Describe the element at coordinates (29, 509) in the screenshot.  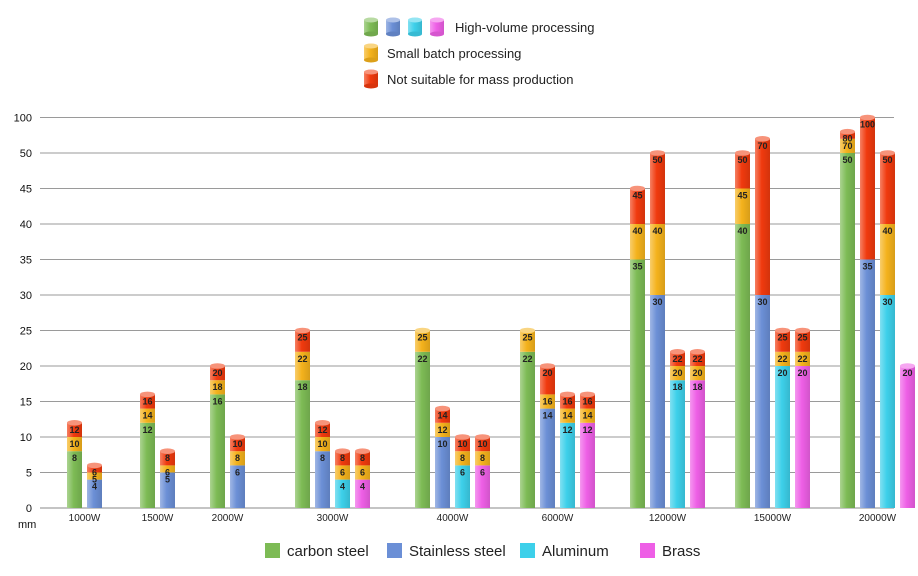
I see `y-tick-label: 0` at that location.